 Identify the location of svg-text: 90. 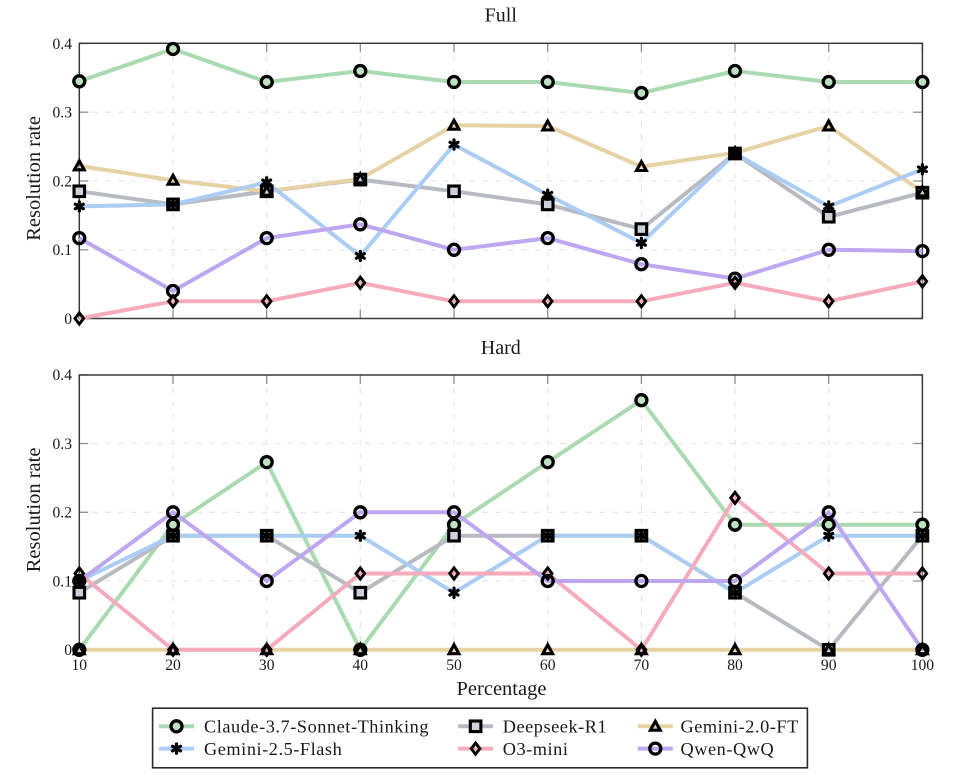
(829, 665).